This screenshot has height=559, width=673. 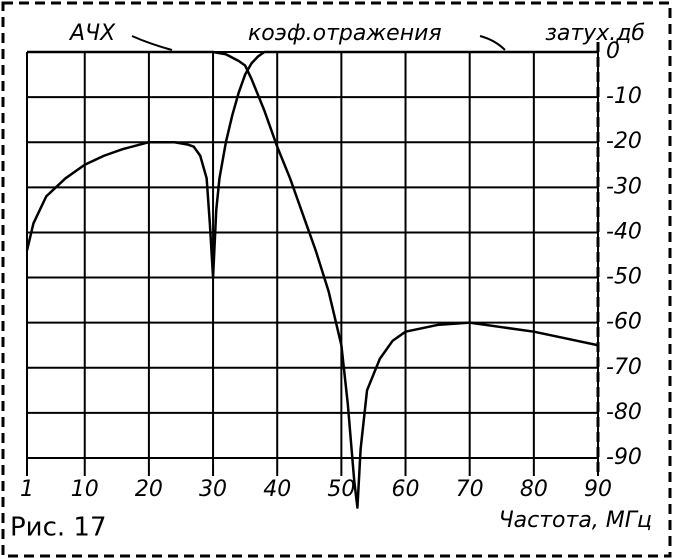 I want to click on y-axis-label: затух.дб, so click(x=595, y=33).